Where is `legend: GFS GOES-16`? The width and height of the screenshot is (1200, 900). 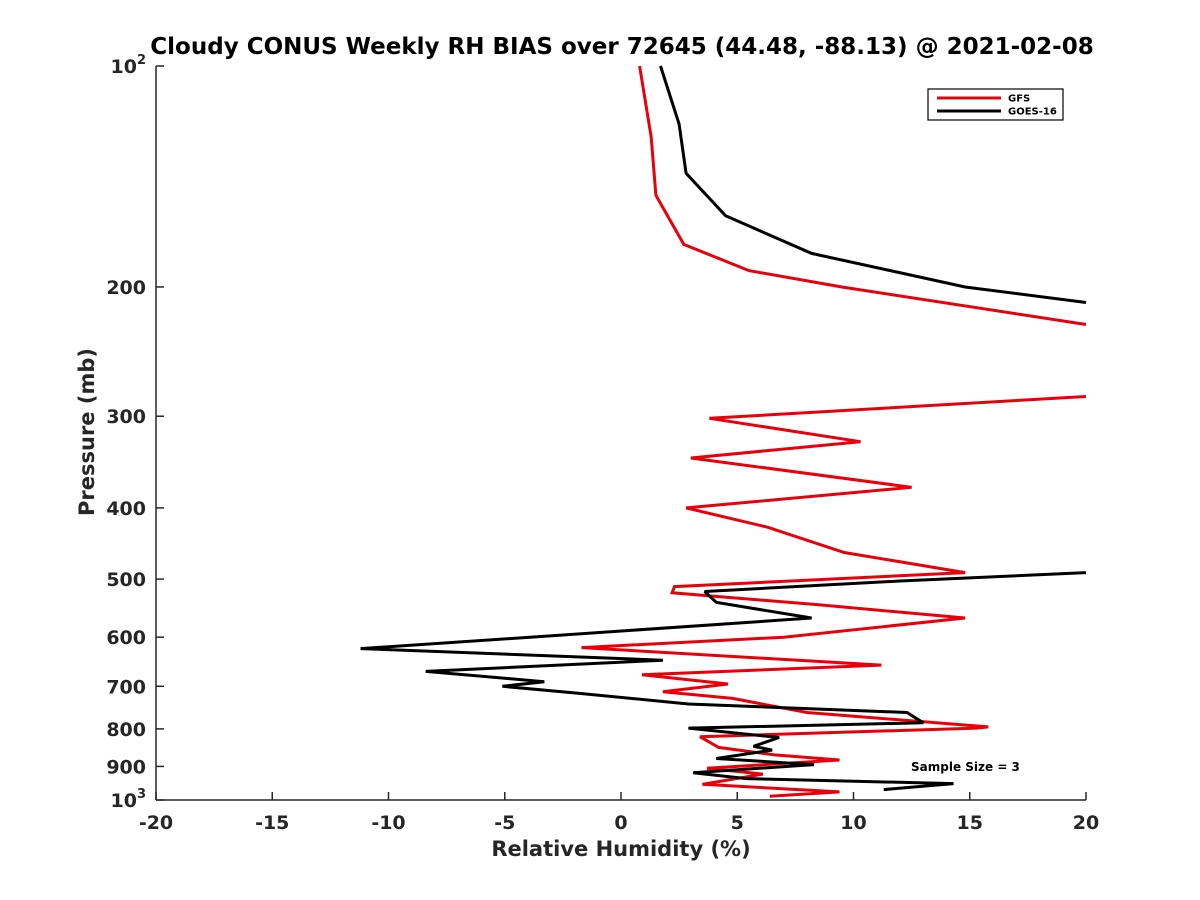
legend: GFS GOES-16 is located at coordinates (995, 104).